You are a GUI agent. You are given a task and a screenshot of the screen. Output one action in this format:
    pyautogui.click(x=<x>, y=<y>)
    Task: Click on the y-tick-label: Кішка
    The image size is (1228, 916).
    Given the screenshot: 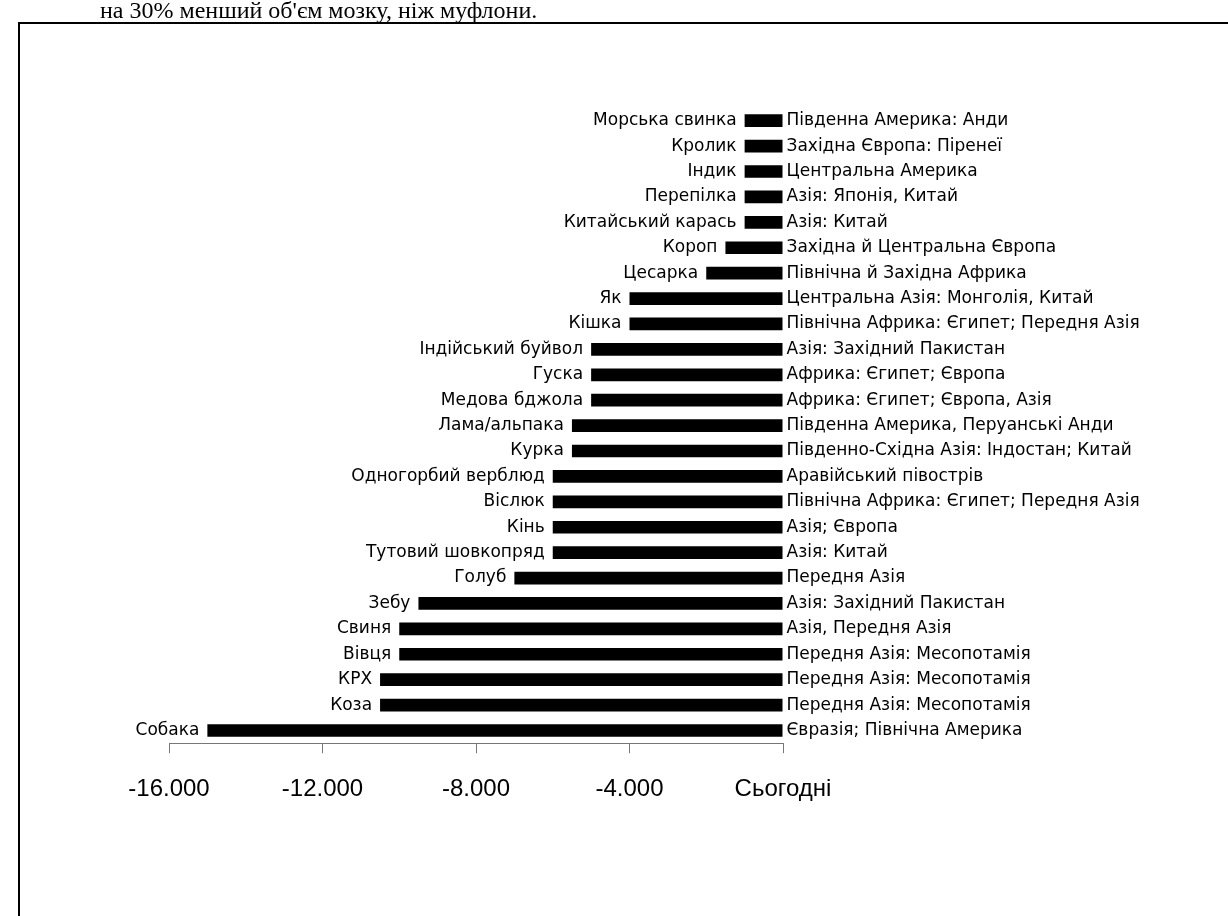 What is the action you would take?
    pyautogui.click(x=595, y=322)
    